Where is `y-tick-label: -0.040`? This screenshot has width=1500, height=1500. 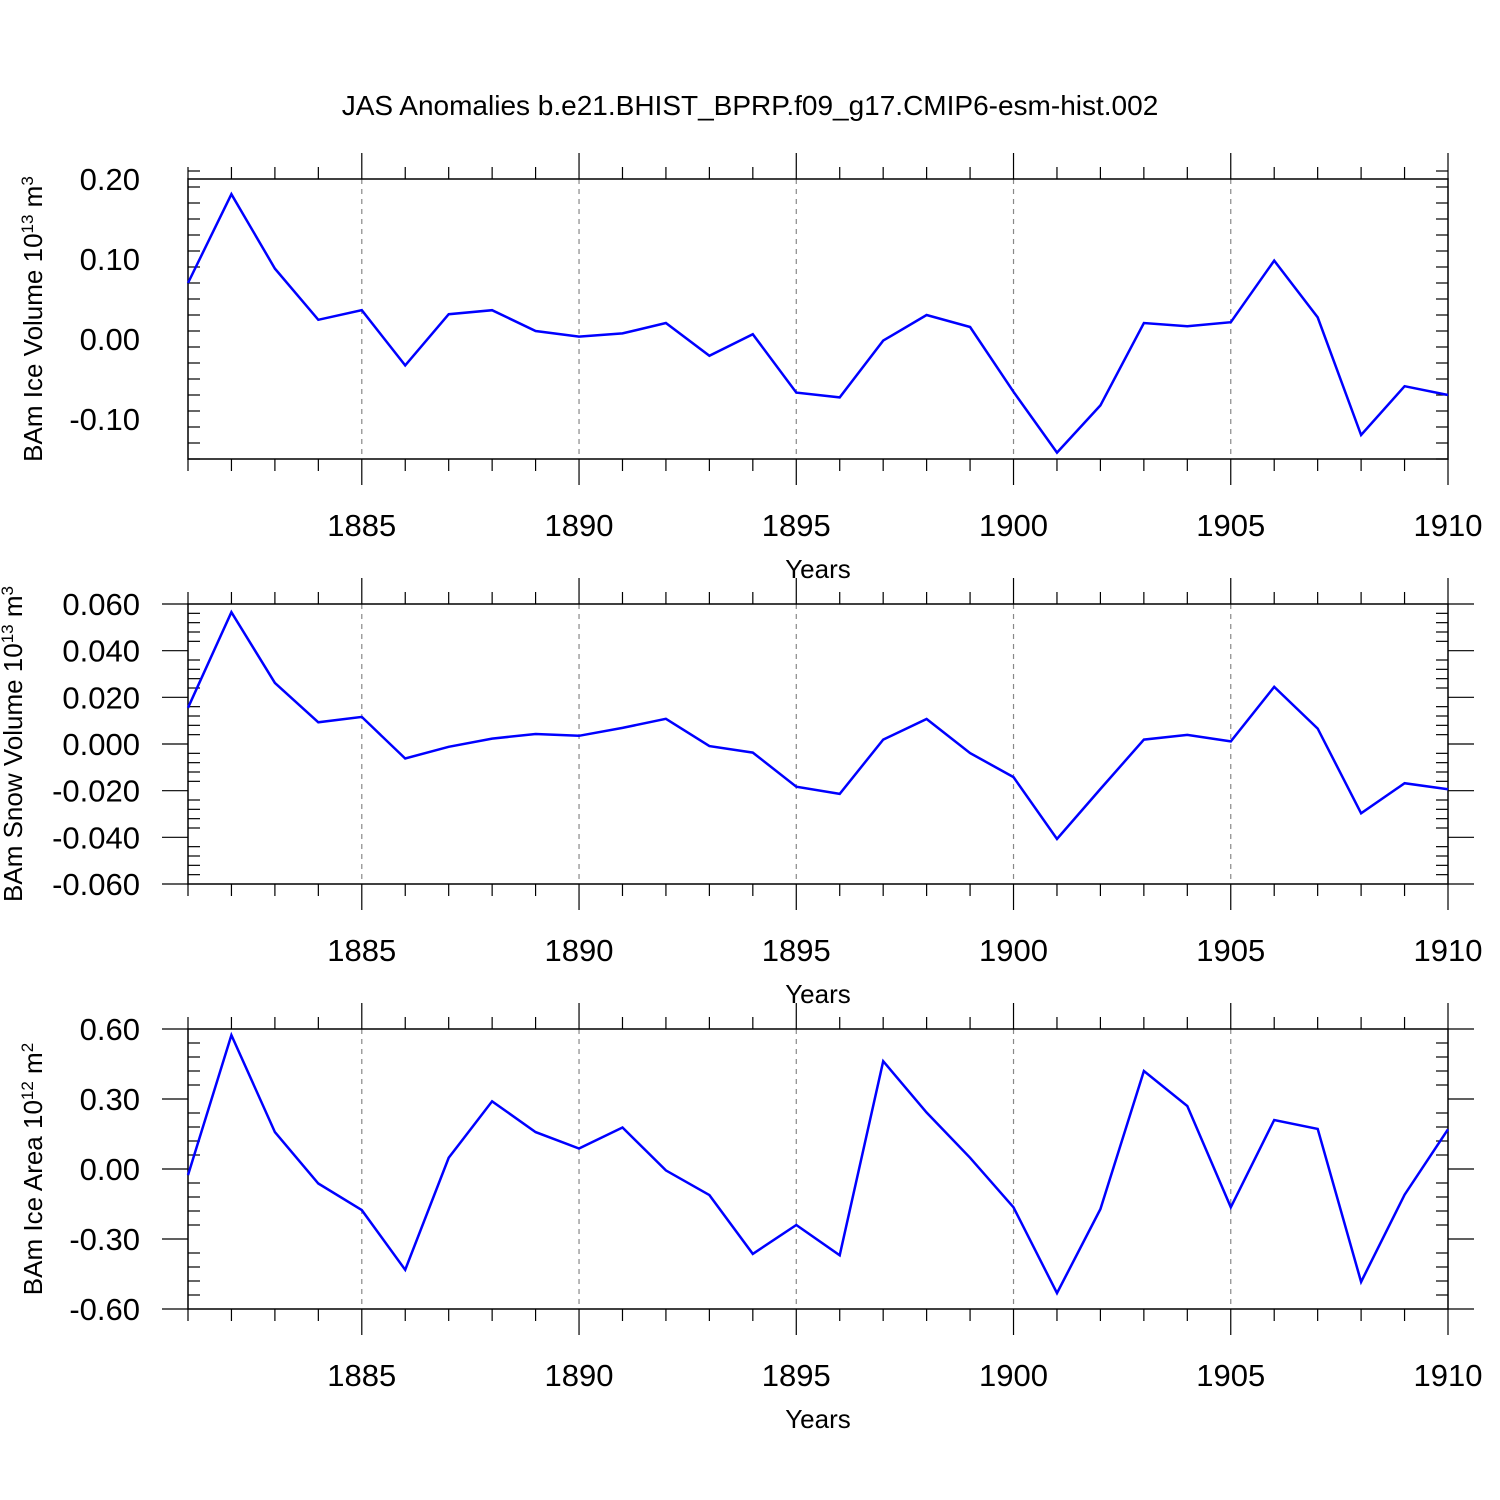
y-tick-label: -0.040 is located at coordinates (96, 837).